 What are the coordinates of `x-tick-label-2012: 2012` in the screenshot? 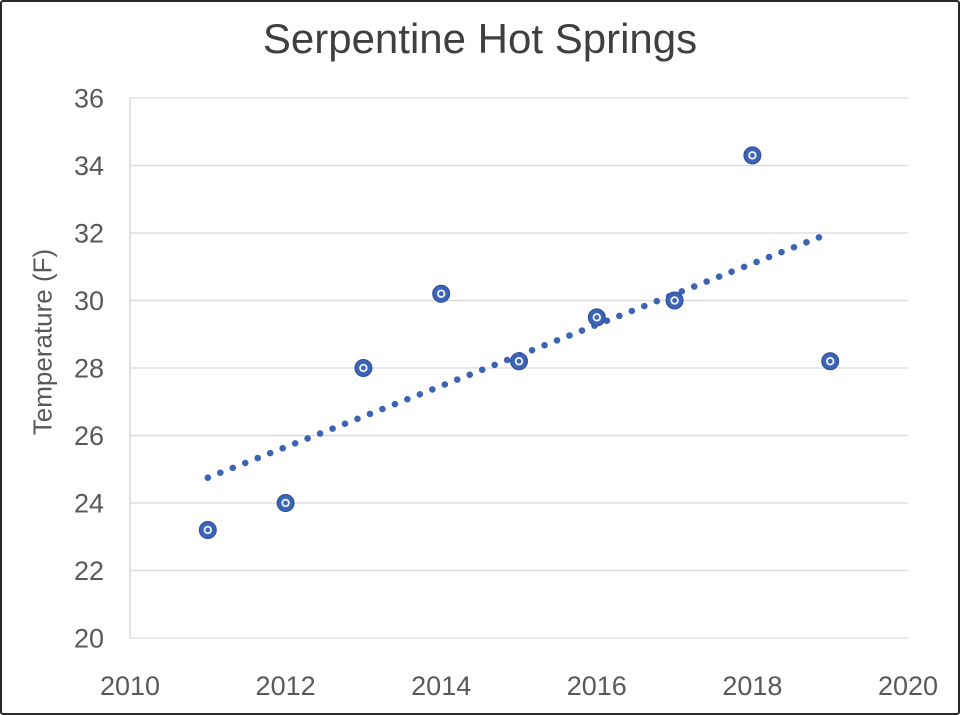 It's located at (286, 686).